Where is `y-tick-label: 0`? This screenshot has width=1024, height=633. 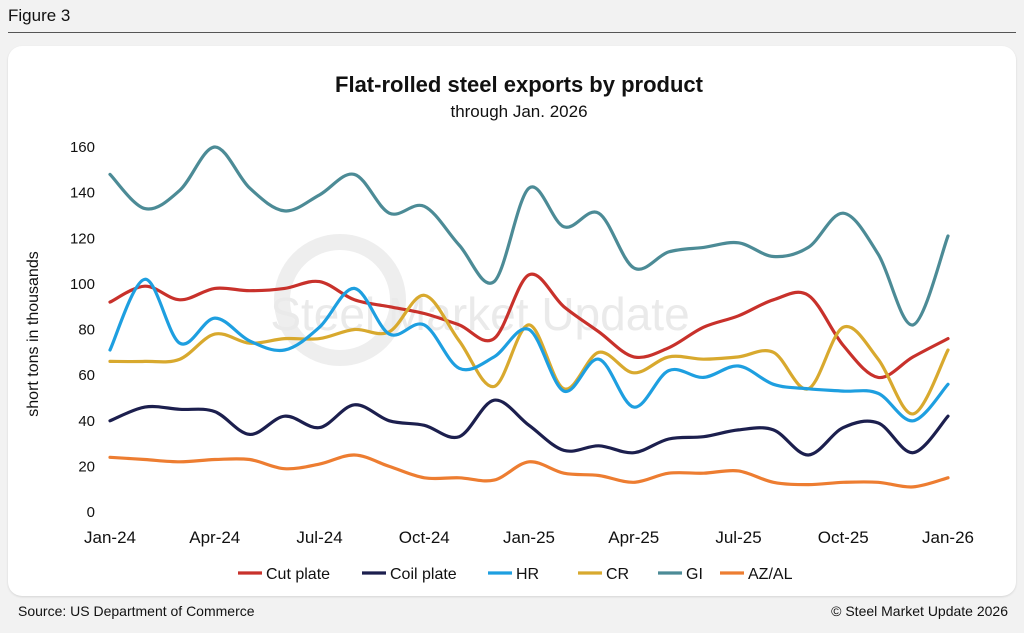 y-tick-label: 0 is located at coordinates (91, 512).